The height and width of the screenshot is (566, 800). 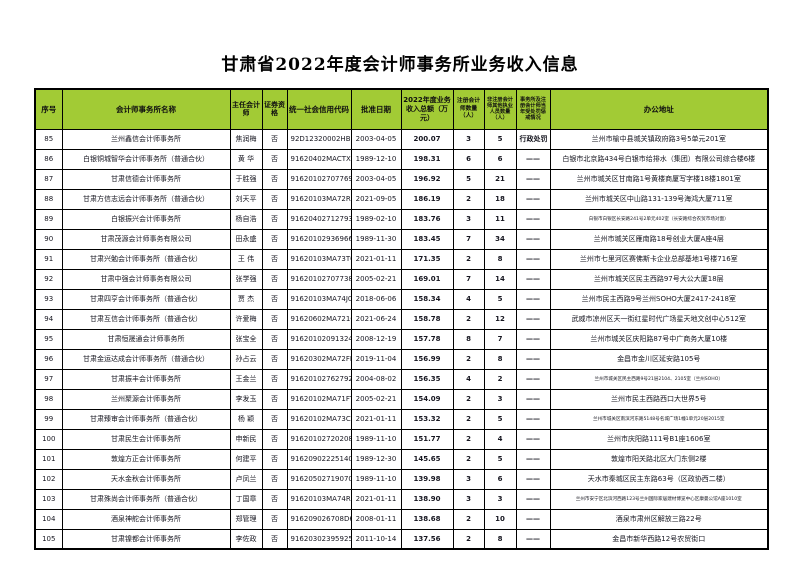 What do you see at coordinates (146, 299) in the screenshot?
I see `cell-firm-name: 甘肃四亨会计师事务所（普通合伙）` at bounding box center [146, 299].